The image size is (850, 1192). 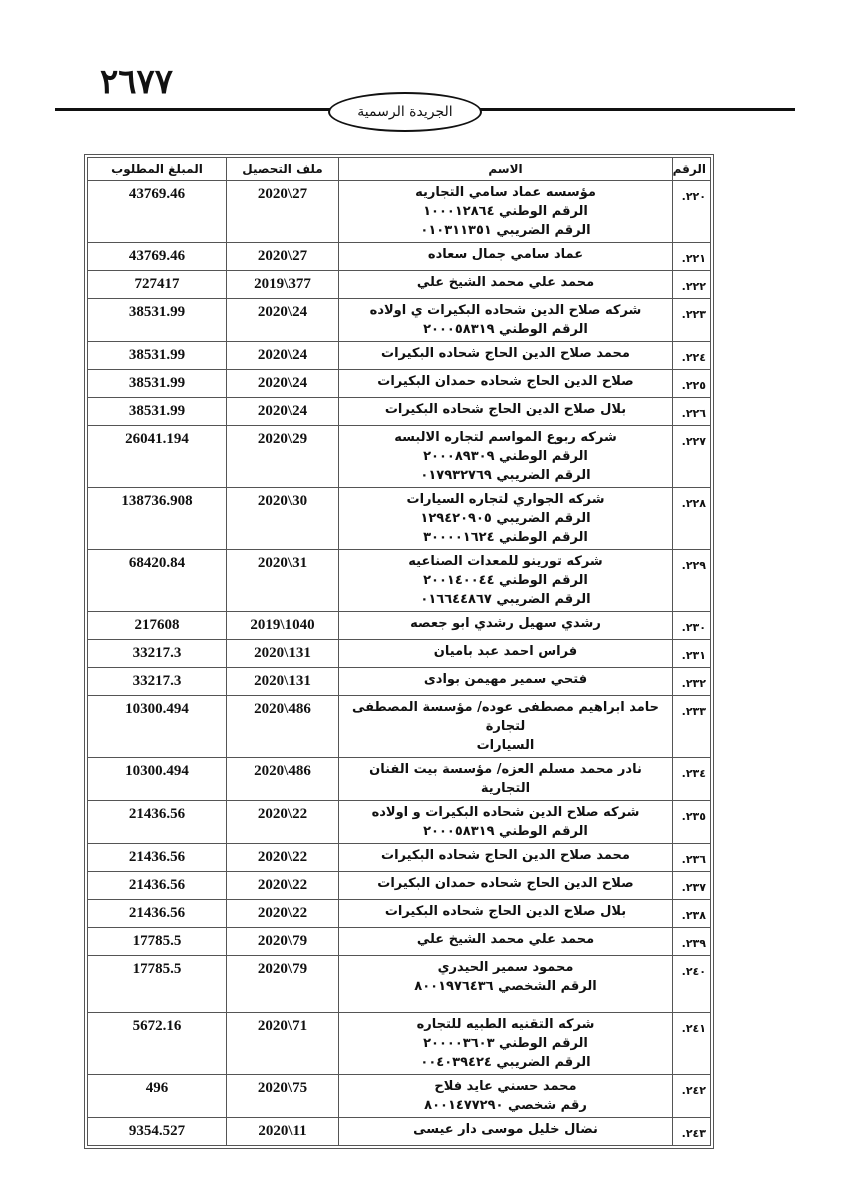 What do you see at coordinates (691, 1096) in the screenshot?
I see `row-number: ٢٤٢.` at bounding box center [691, 1096].